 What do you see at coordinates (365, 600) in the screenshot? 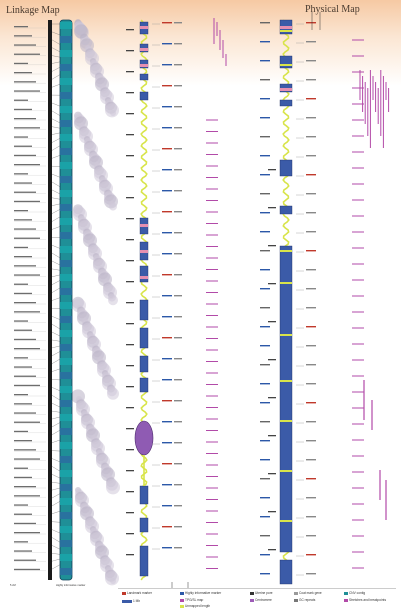
I see `legend-item: Stretches and breakpoints` at bounding box center [365, 600].